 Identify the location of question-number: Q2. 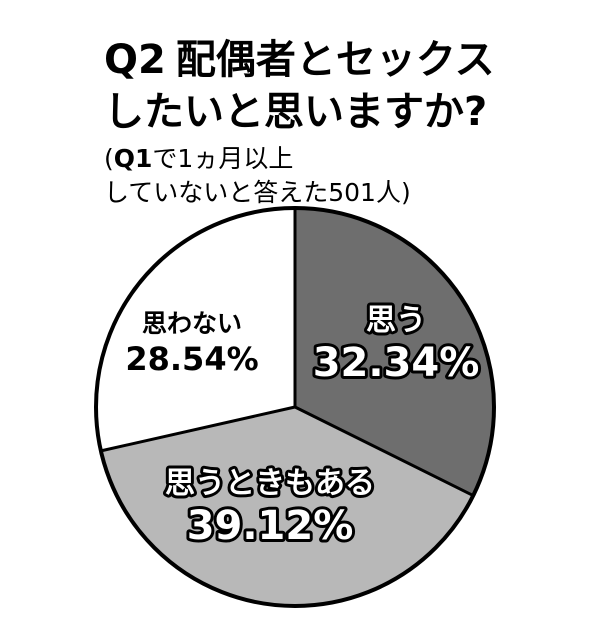
(135, 60).